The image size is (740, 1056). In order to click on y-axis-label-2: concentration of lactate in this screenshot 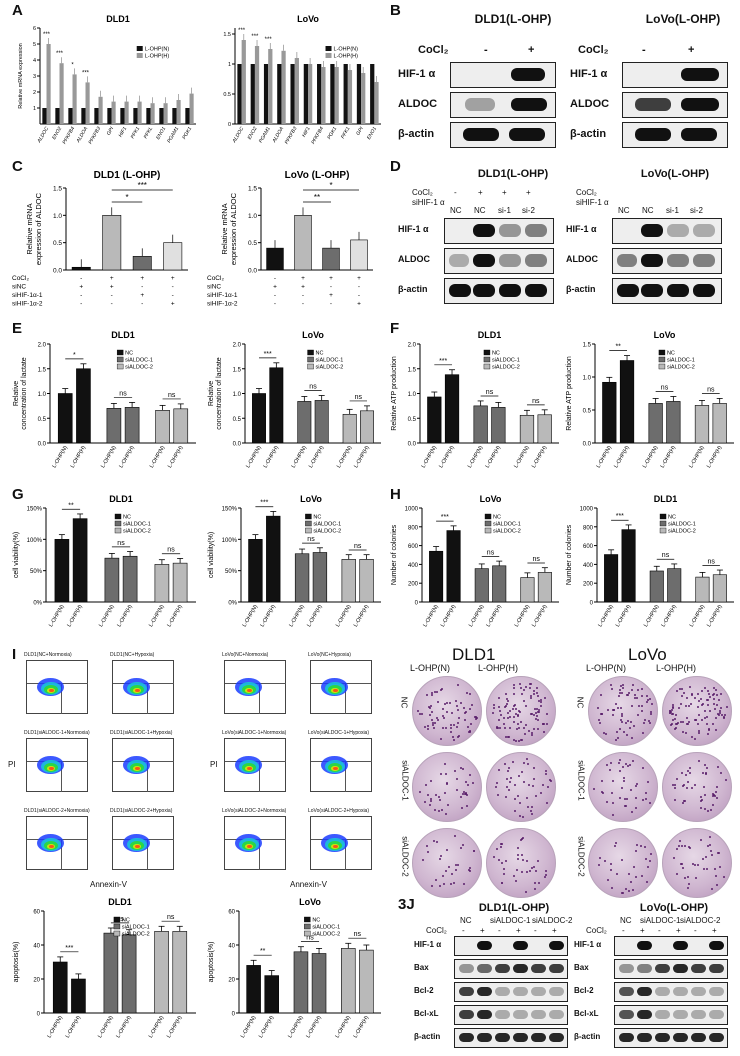, I will do `click(24, 393)`.